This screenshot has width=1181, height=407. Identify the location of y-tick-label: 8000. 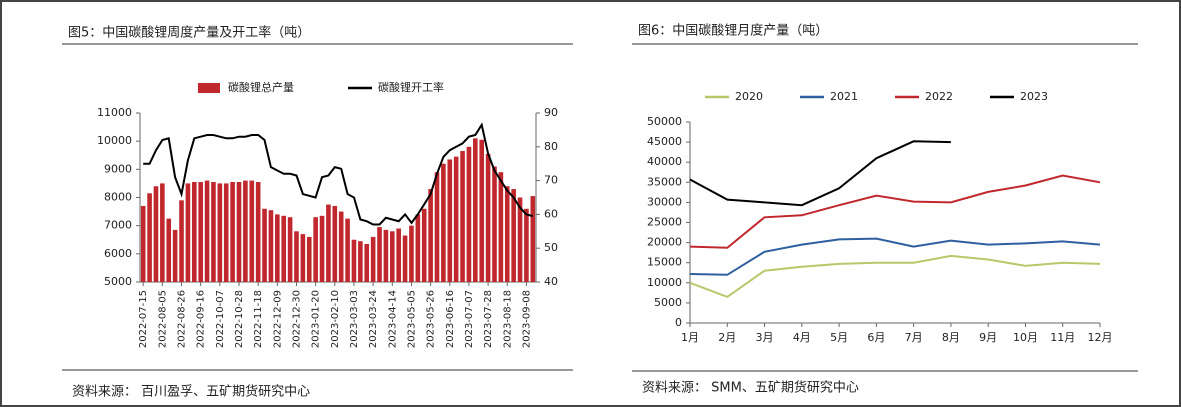
(118, 197).